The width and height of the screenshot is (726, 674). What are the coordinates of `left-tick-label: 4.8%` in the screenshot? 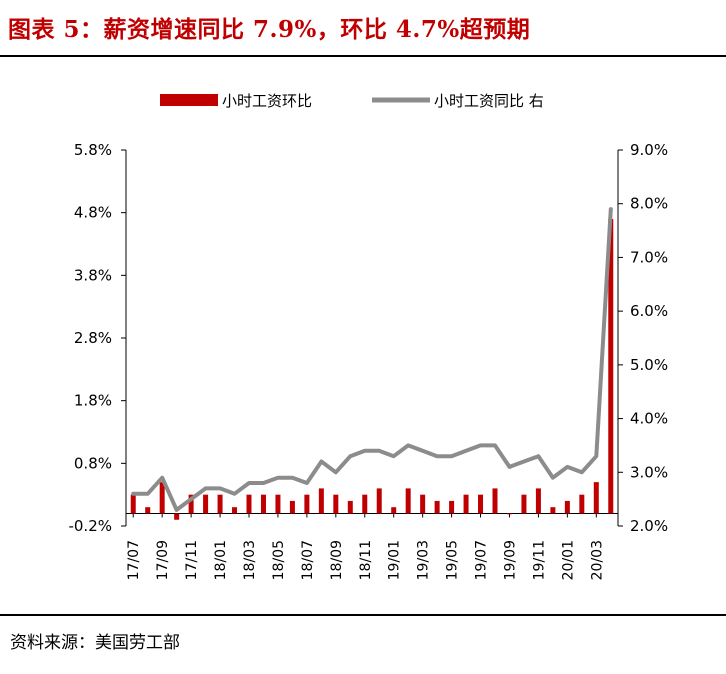 It's located at (93, 213).